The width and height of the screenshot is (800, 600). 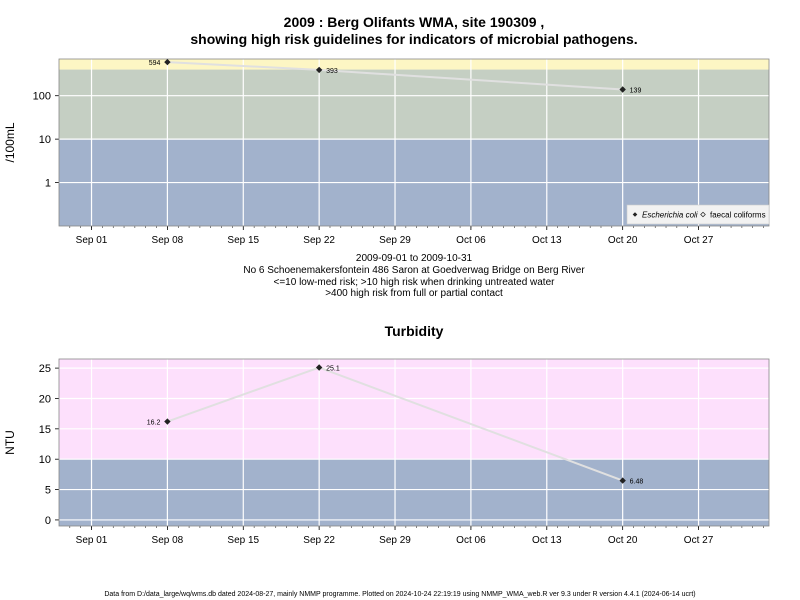 I want to click on data-label: 6.48, so click(x=637, y=482).